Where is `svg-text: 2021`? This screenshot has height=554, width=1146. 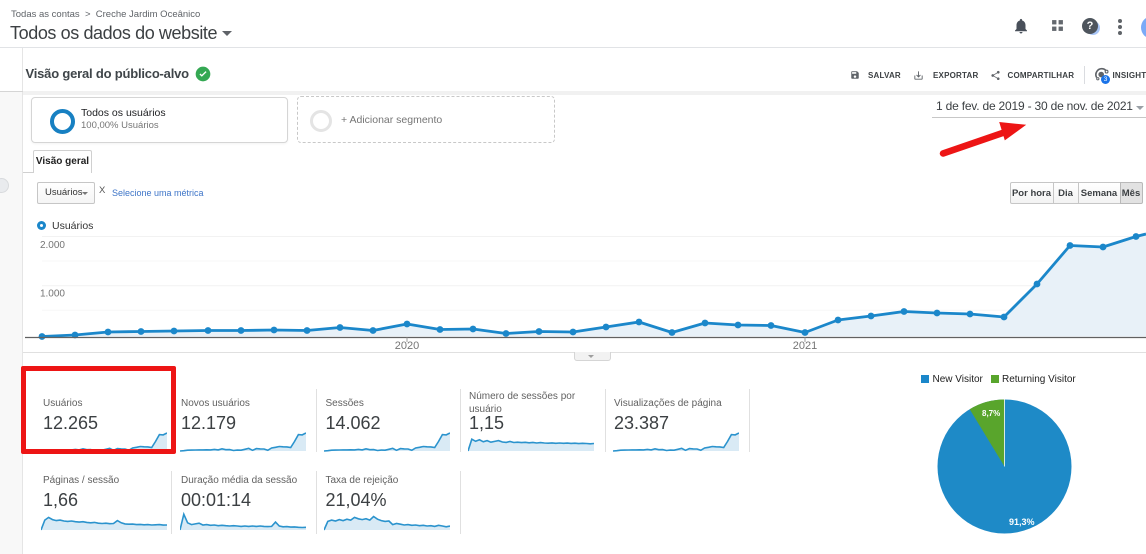
svg-text: 2021 is located at coordinates (805, 346).